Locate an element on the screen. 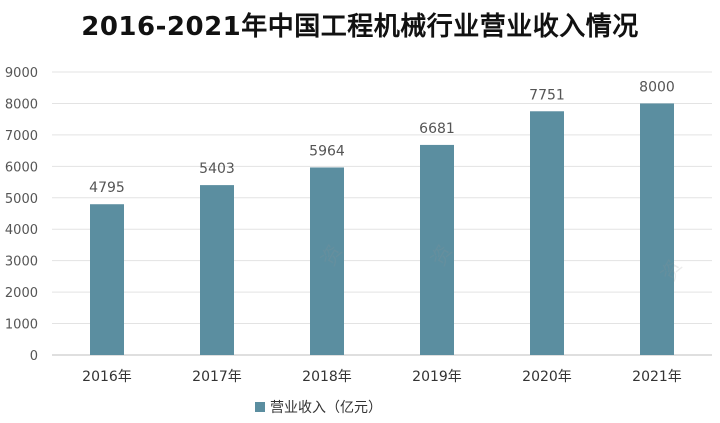 This screenshot has height=423, width=720. legend-swatch is located at coordinates (260, 407).